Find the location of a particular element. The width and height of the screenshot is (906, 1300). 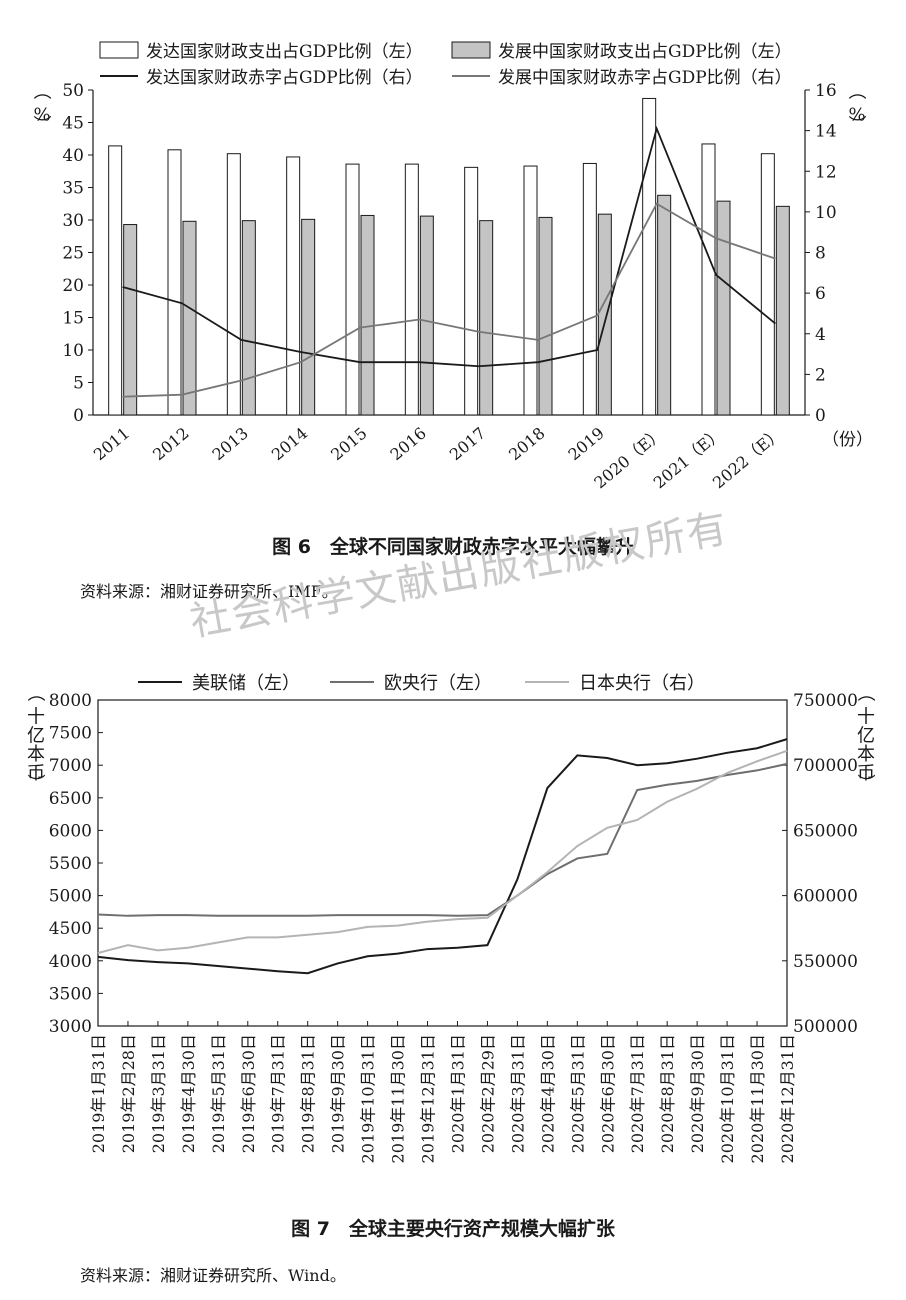

x-tick-label: 2015 is located at coordinates (348, 444).